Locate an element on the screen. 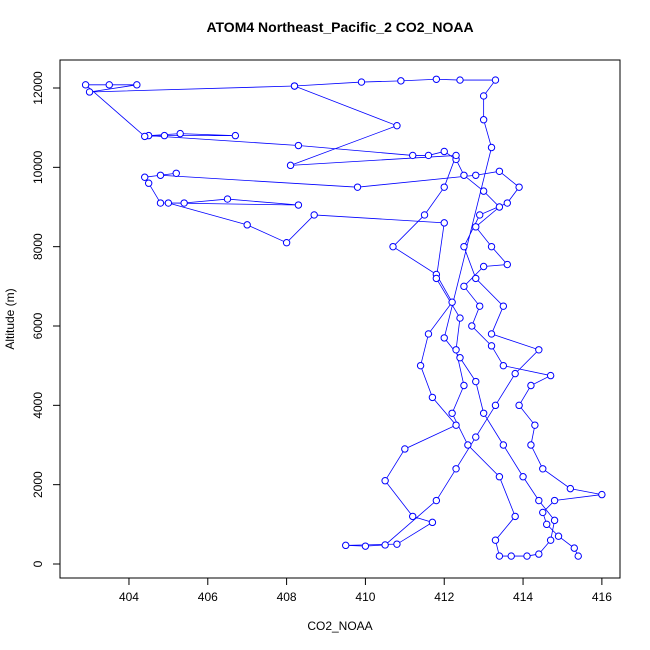 Image resolution: width=650 pixels, height=650 pixels. x-tick-label: 406 is located at coordinates (208, 597).